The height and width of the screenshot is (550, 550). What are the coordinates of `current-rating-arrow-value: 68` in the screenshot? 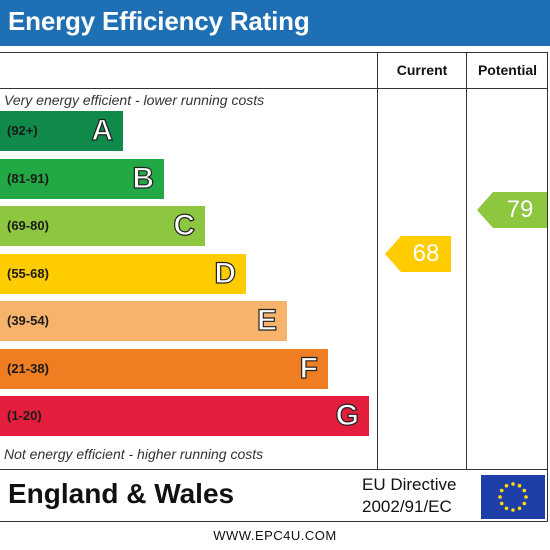 It's located at (426, 253).